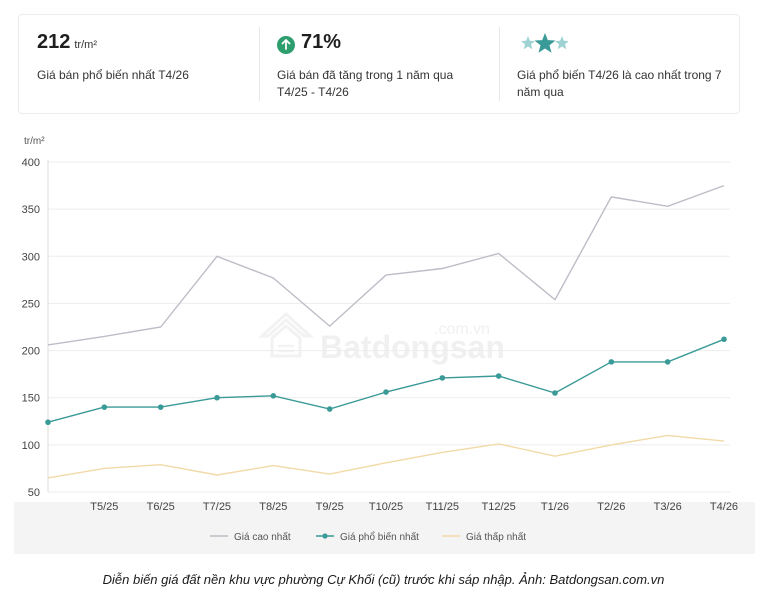 The width and height of the screenshot is (767, 599). Describe the element at coordinates (386, 456) in the screenshot. I see `series-line` at that location.